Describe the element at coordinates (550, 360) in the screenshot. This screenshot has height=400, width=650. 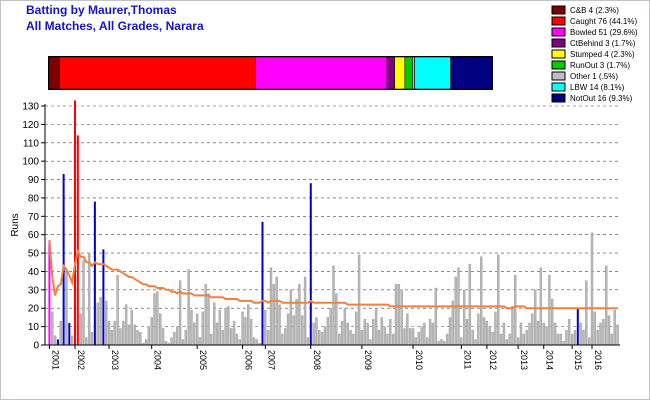
I see `x-tick-label-13: 2014` at that location.